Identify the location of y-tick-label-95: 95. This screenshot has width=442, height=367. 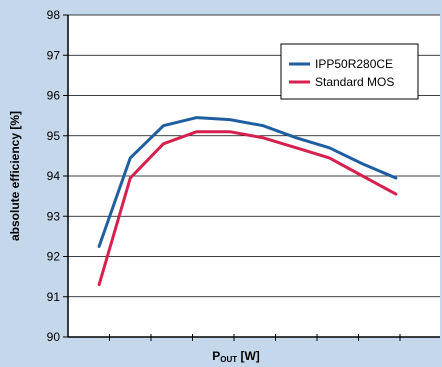
(54, 136).